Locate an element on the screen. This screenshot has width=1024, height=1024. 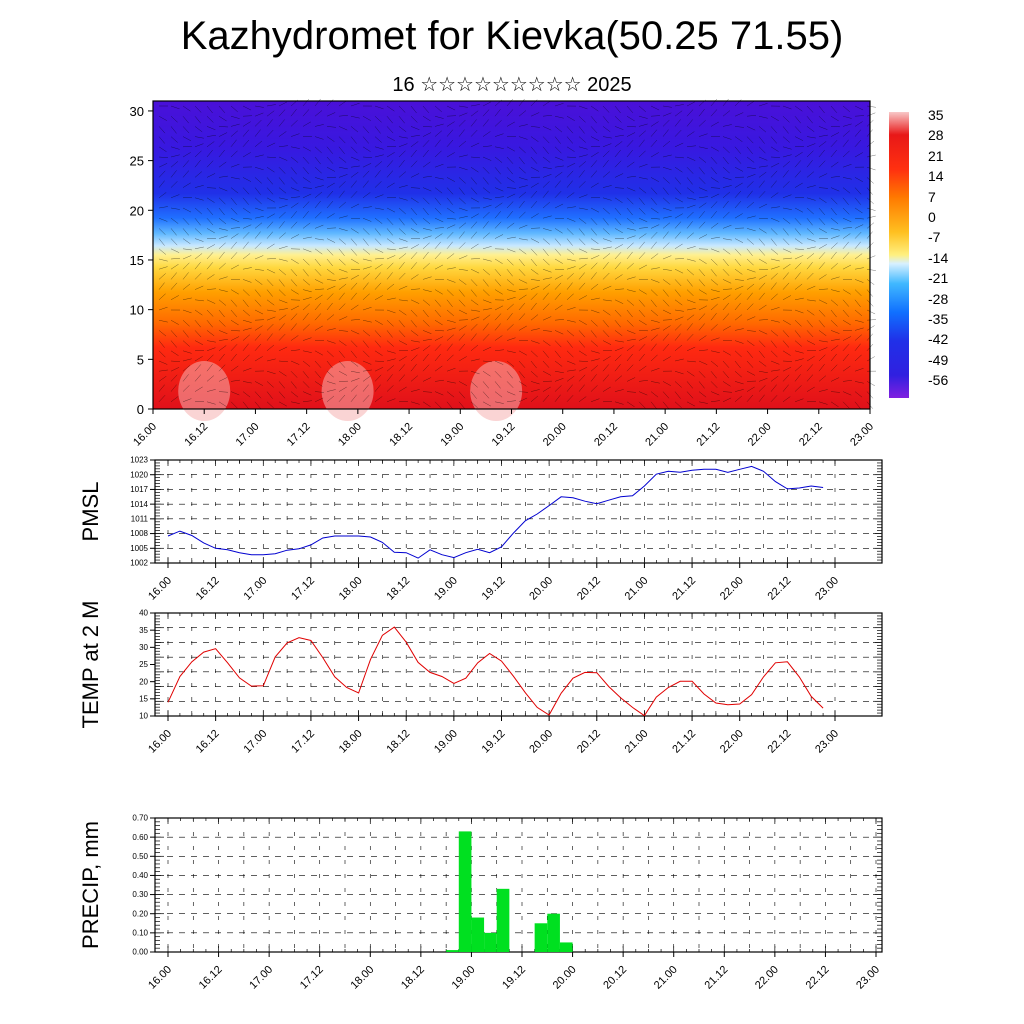
temp-frame is located at coordinates (518, 664).